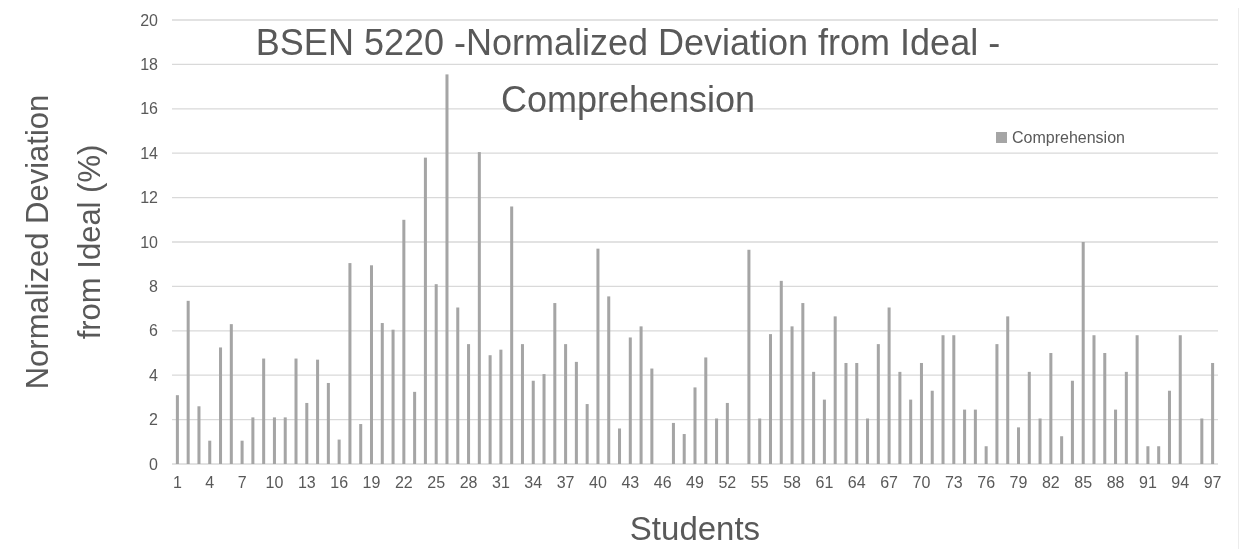 This screenshot has width=1247, height=557. I want to click on x-tick-label: 67, so click(889, 482).